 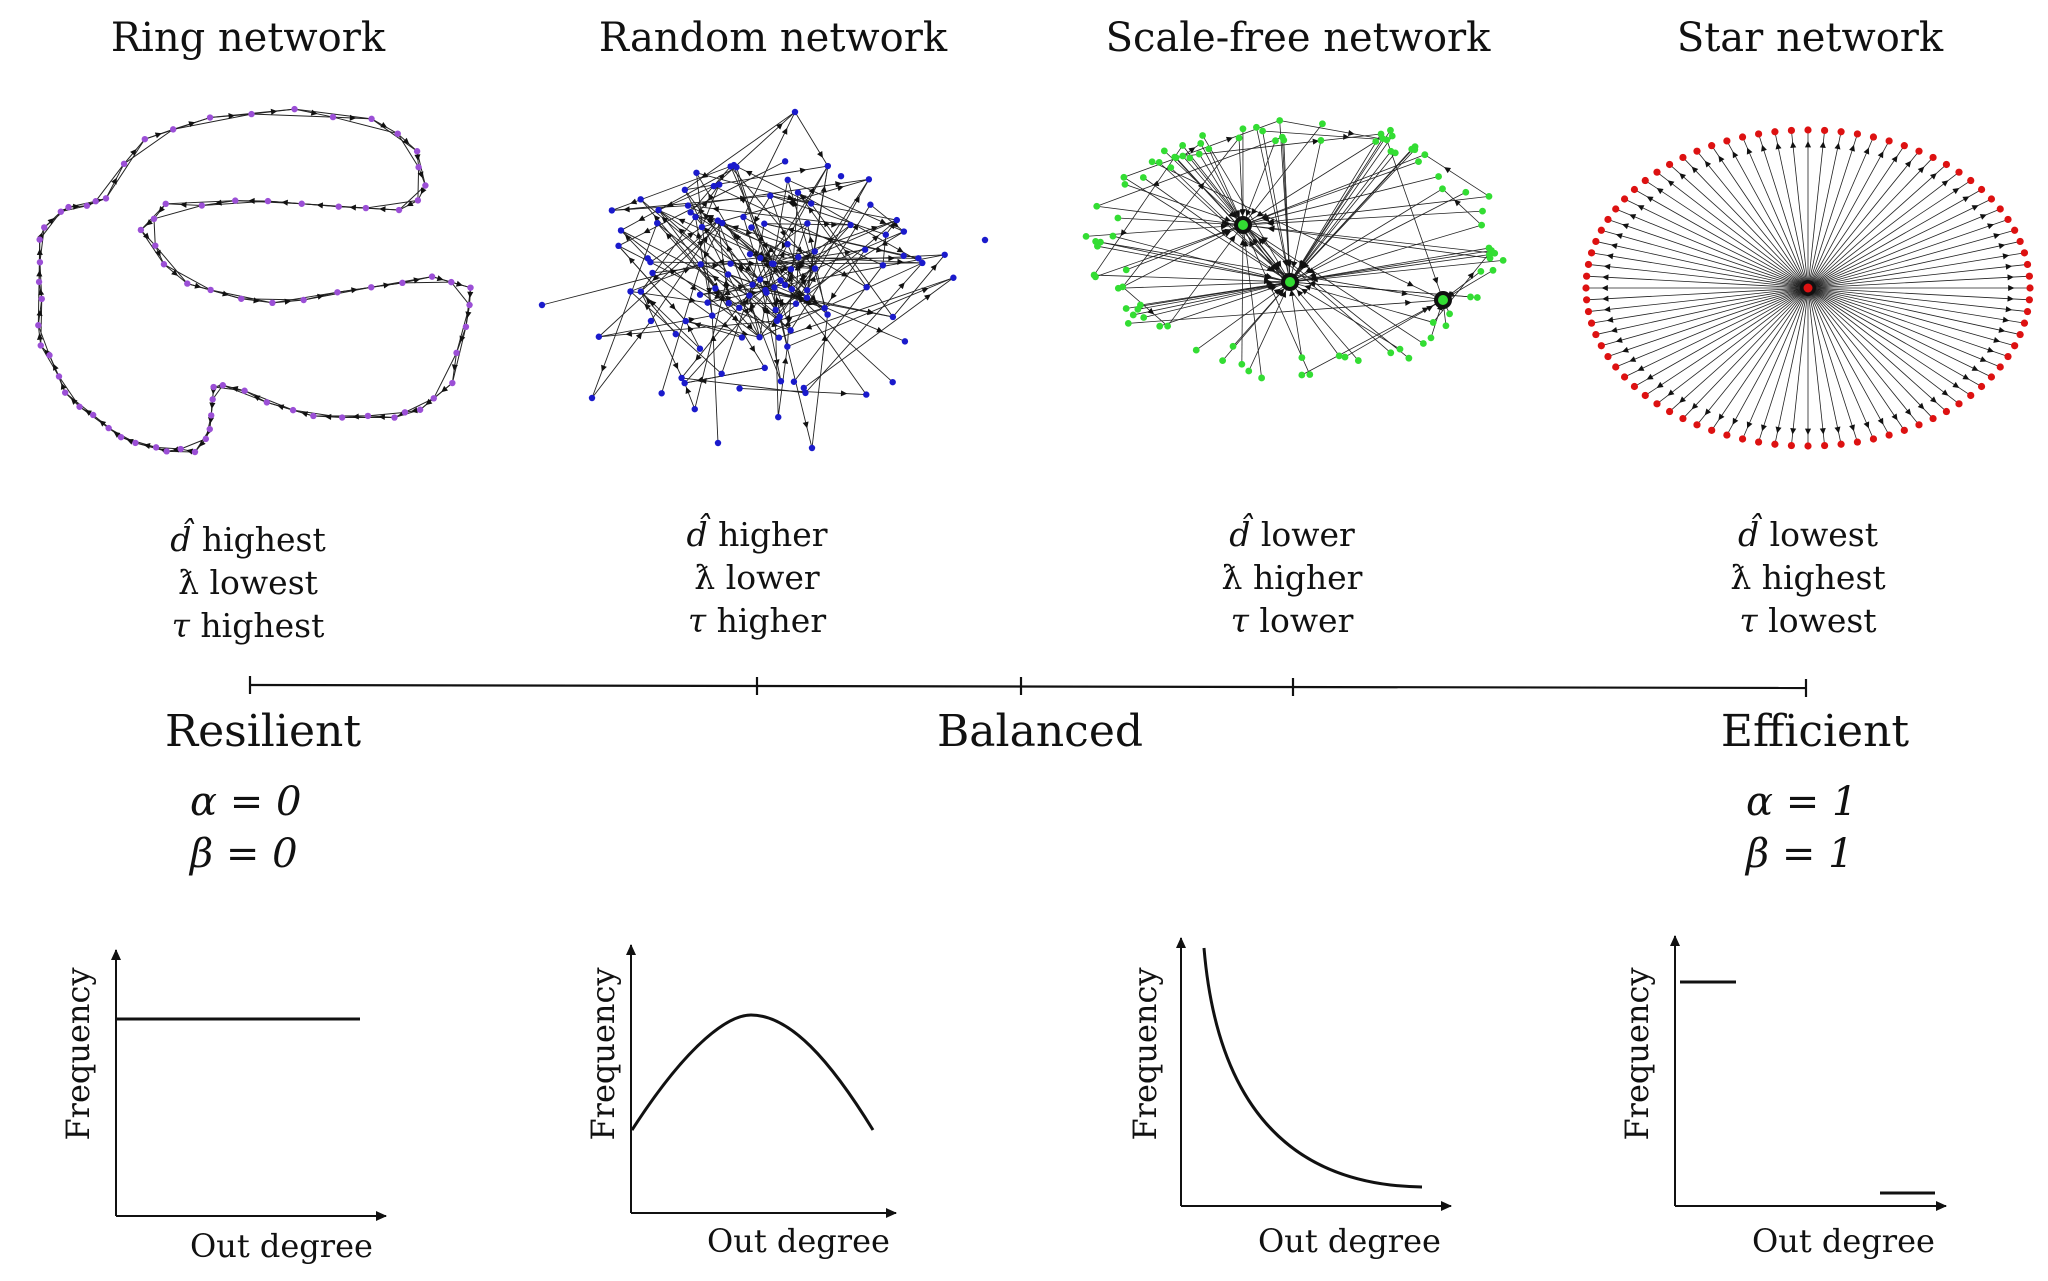 What do you see at coordinates (1815, 731) in the screenshot?
I see `efficient-label: Efficient` at bounding box center [1815, 731].